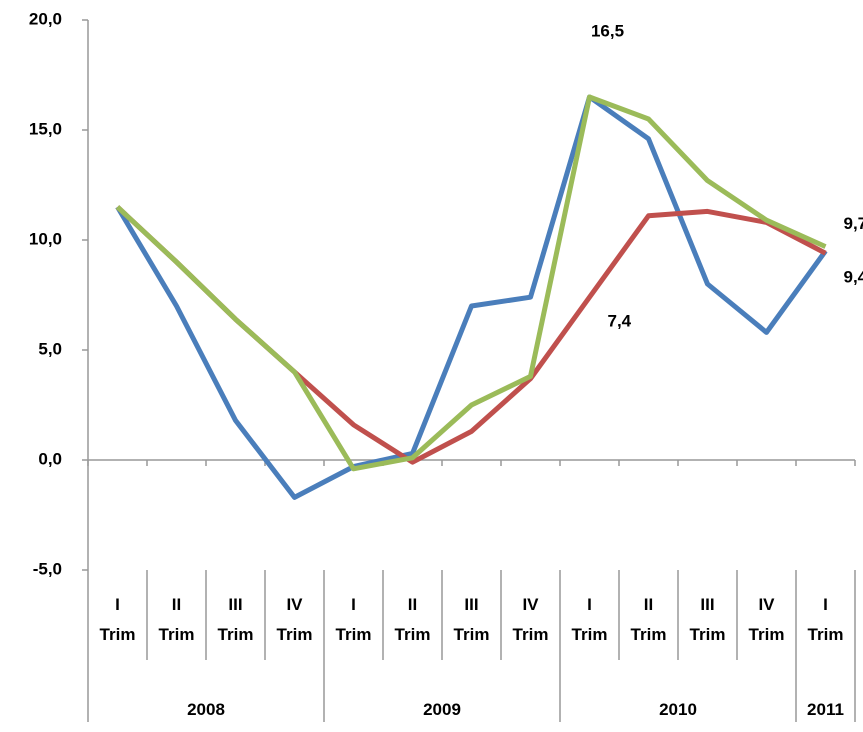 Image resolution: width=863 pixels, height=732 pixels. What do you see at coordinates (45, 128) in the screenshot?
I see `y-tick-label: 15,0` at bounding box center [45, 128].